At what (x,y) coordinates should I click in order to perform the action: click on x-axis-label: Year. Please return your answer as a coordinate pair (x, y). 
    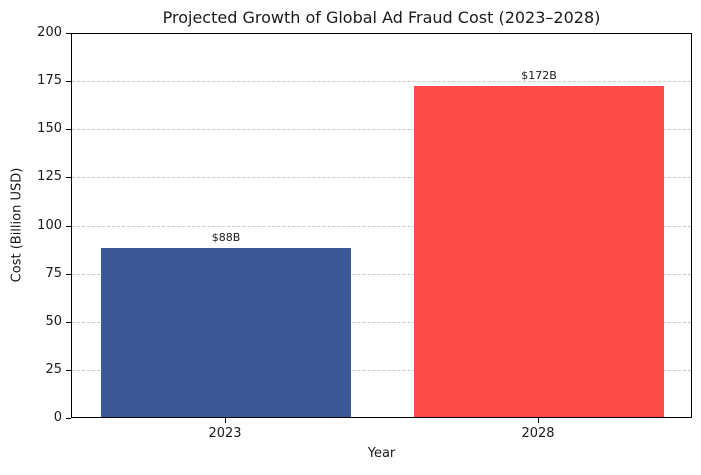
    Looking at the image, I should click on (381, 453).